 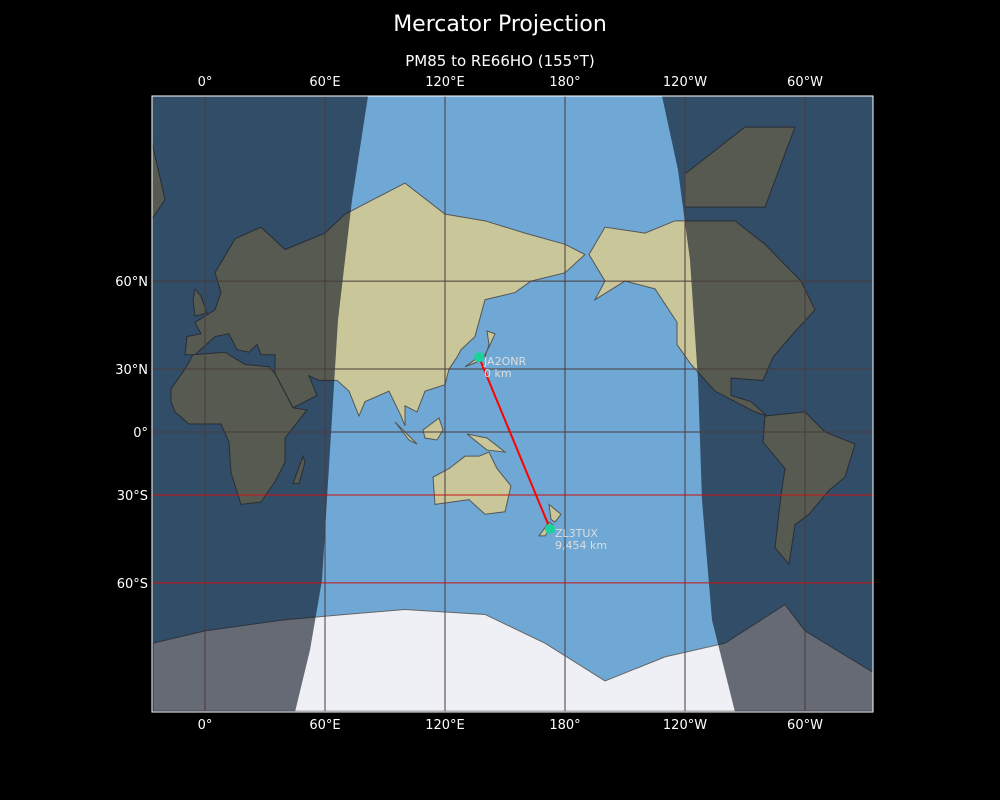 I want to click on great-circle-path, so click(x=514, y=443).